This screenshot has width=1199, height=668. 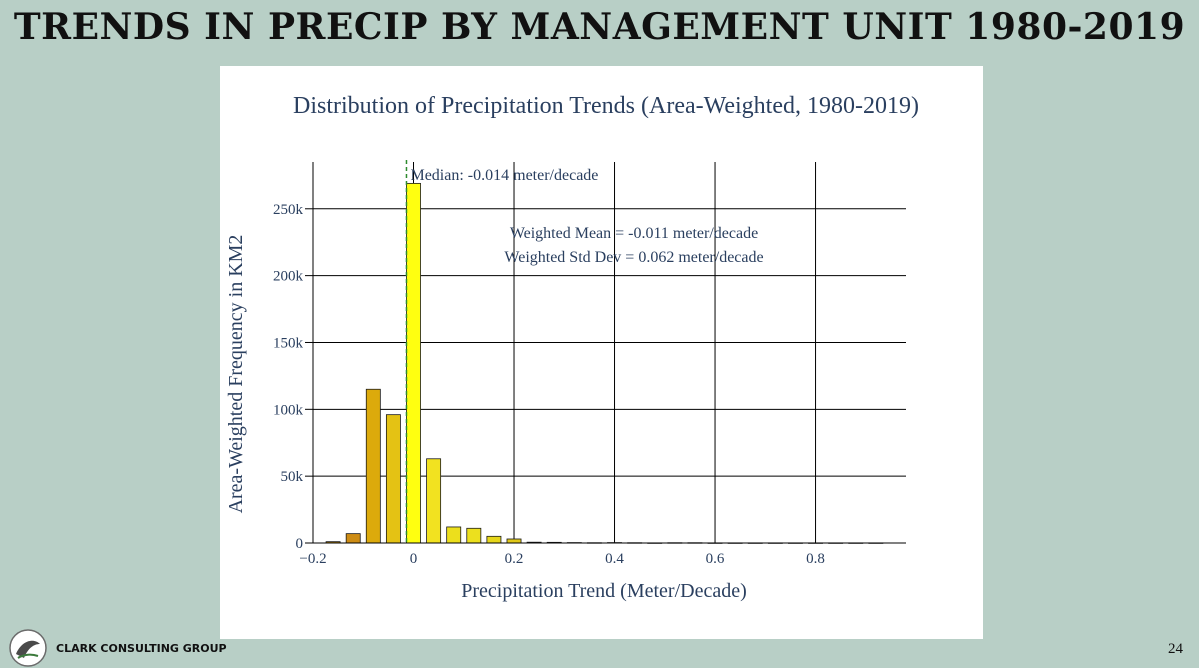 What do you see at coordinates (501, 351) in the screenshot?
I see `median-marker: Median: -0.014 meter/decade` at bounding box center [501, 351].